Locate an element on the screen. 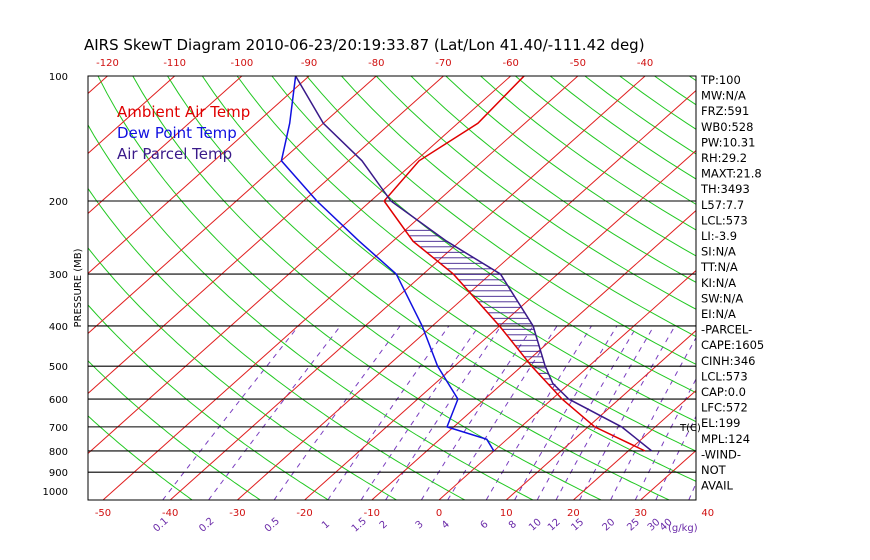 The image size is (870, 560). index-item: EL:199 is located at coordinates (721, 423).